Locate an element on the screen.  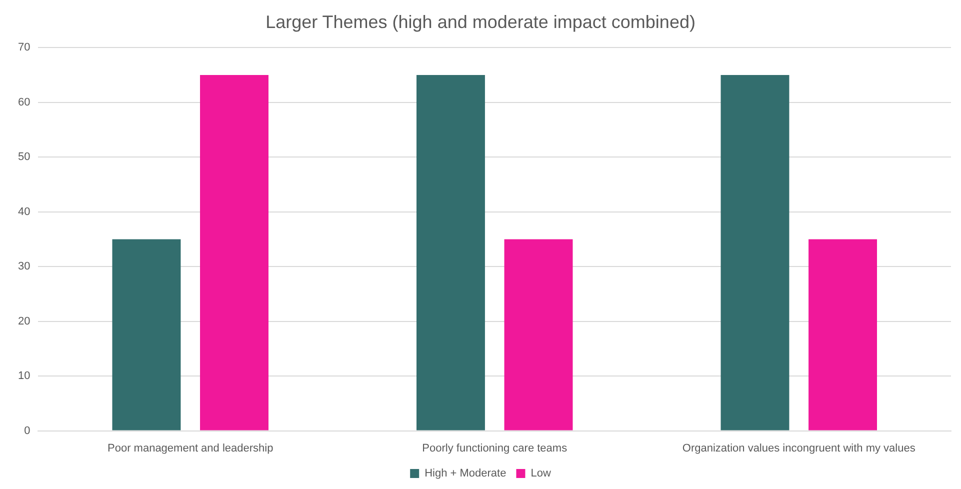
legend-label: High + Moderate is located at coordinates (465, 474).